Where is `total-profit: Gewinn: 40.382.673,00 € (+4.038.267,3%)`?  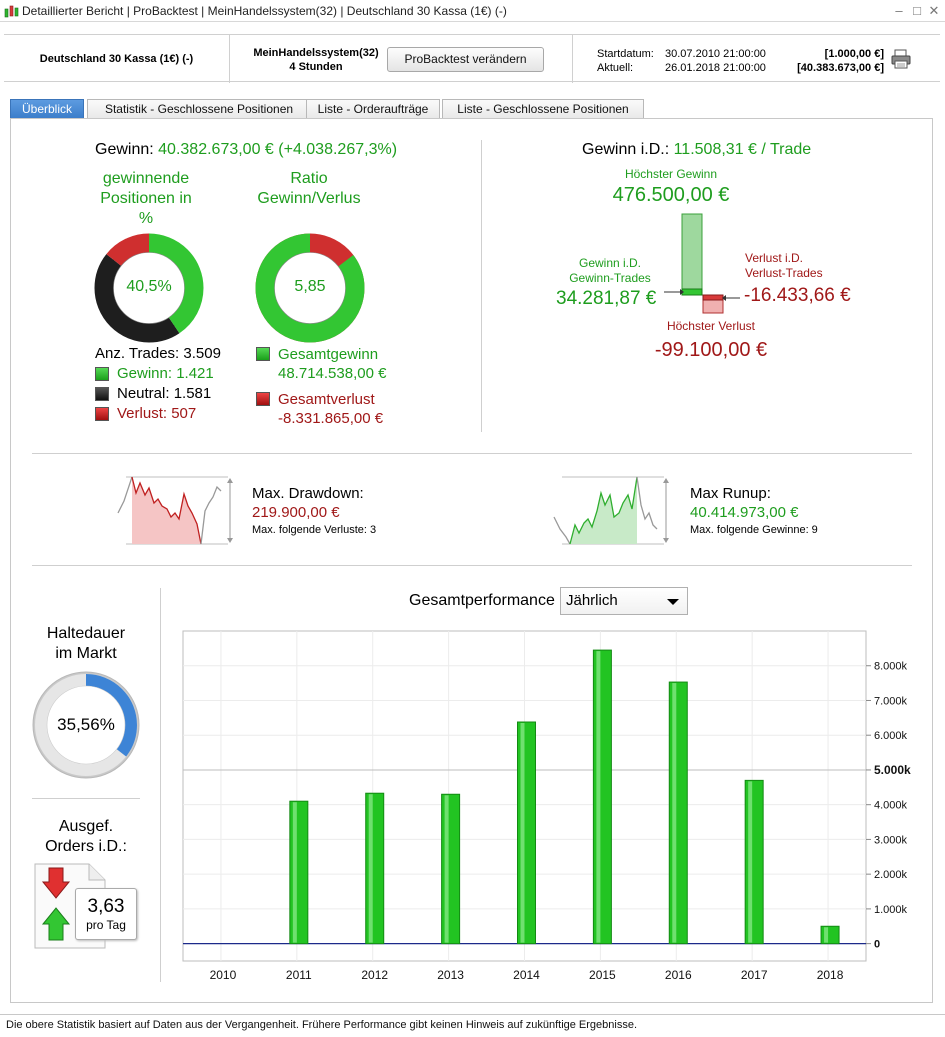
total-profit: Gewinn: 40.382.673,00 € (+4.038.267,3%) is located at coordinates (246, 150).